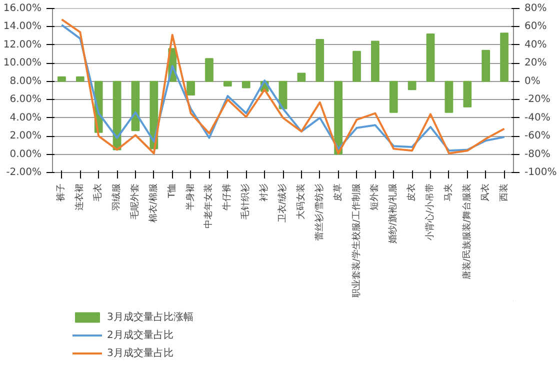  What do you see at coordinates (430, 212) in the screenshot?
I see `x-tick-label: 小背心/小吊带` at bounding box center [430, 212].